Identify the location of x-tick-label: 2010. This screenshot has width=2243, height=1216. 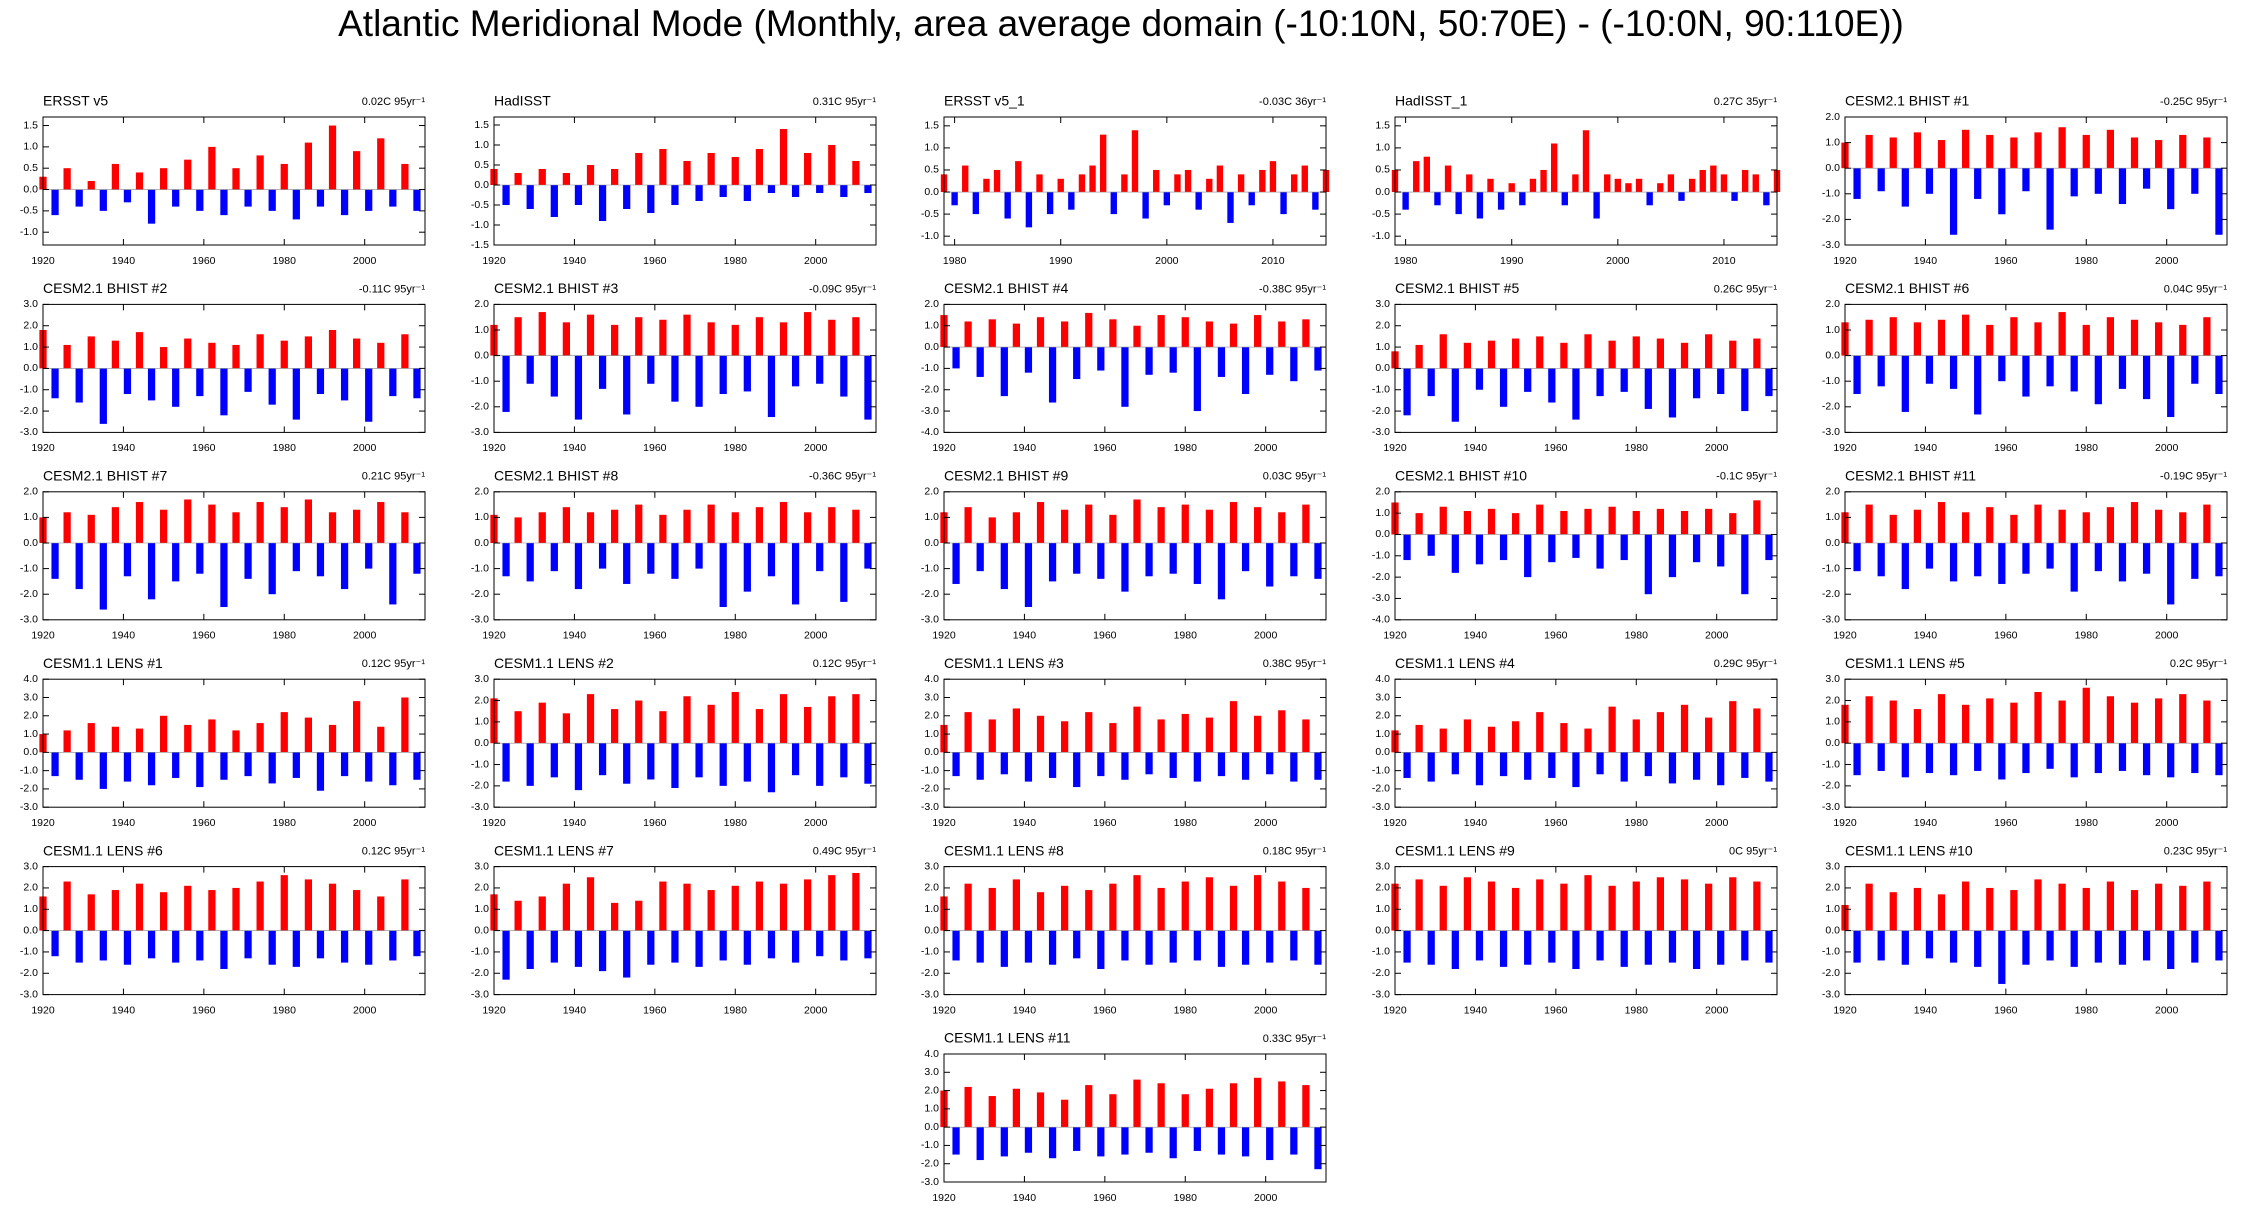
(1273, 261).